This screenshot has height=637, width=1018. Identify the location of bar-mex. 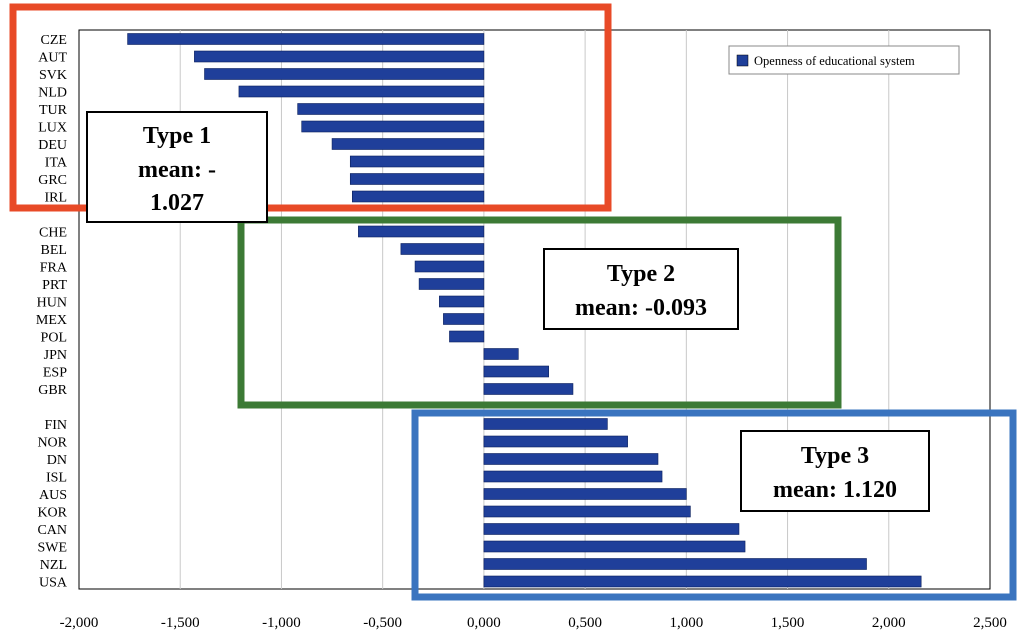
(464, 319).